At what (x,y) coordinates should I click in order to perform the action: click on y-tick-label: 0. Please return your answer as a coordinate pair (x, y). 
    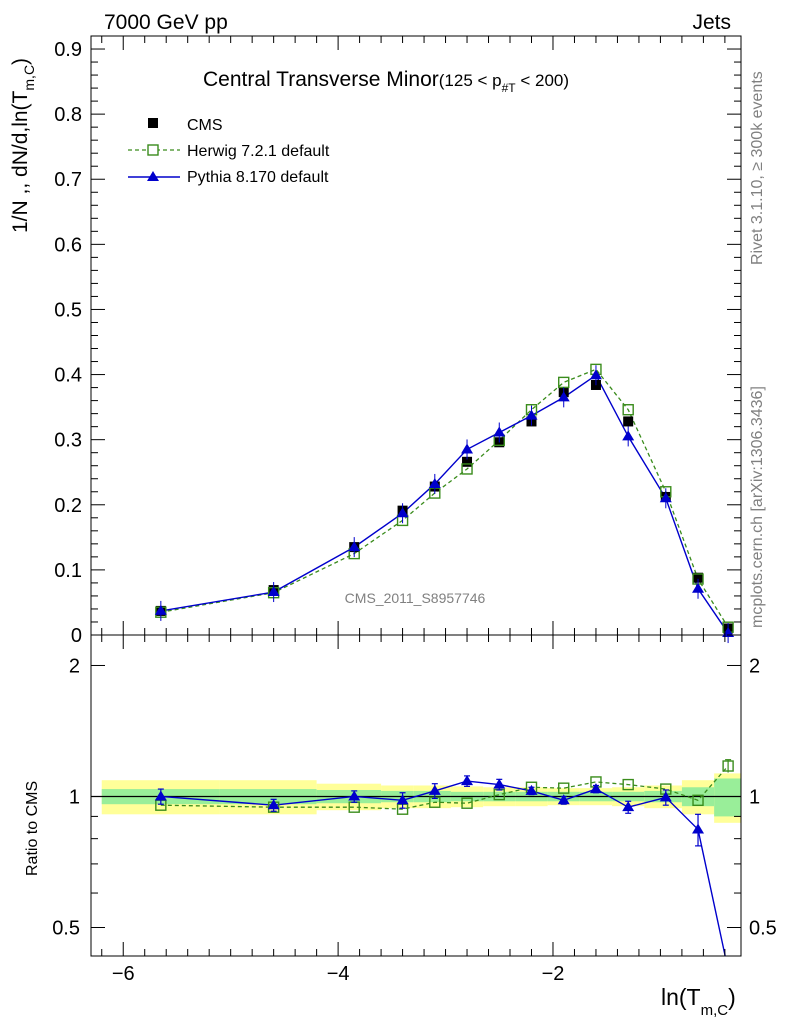
    Looking at the image, I should click on (76, 636).